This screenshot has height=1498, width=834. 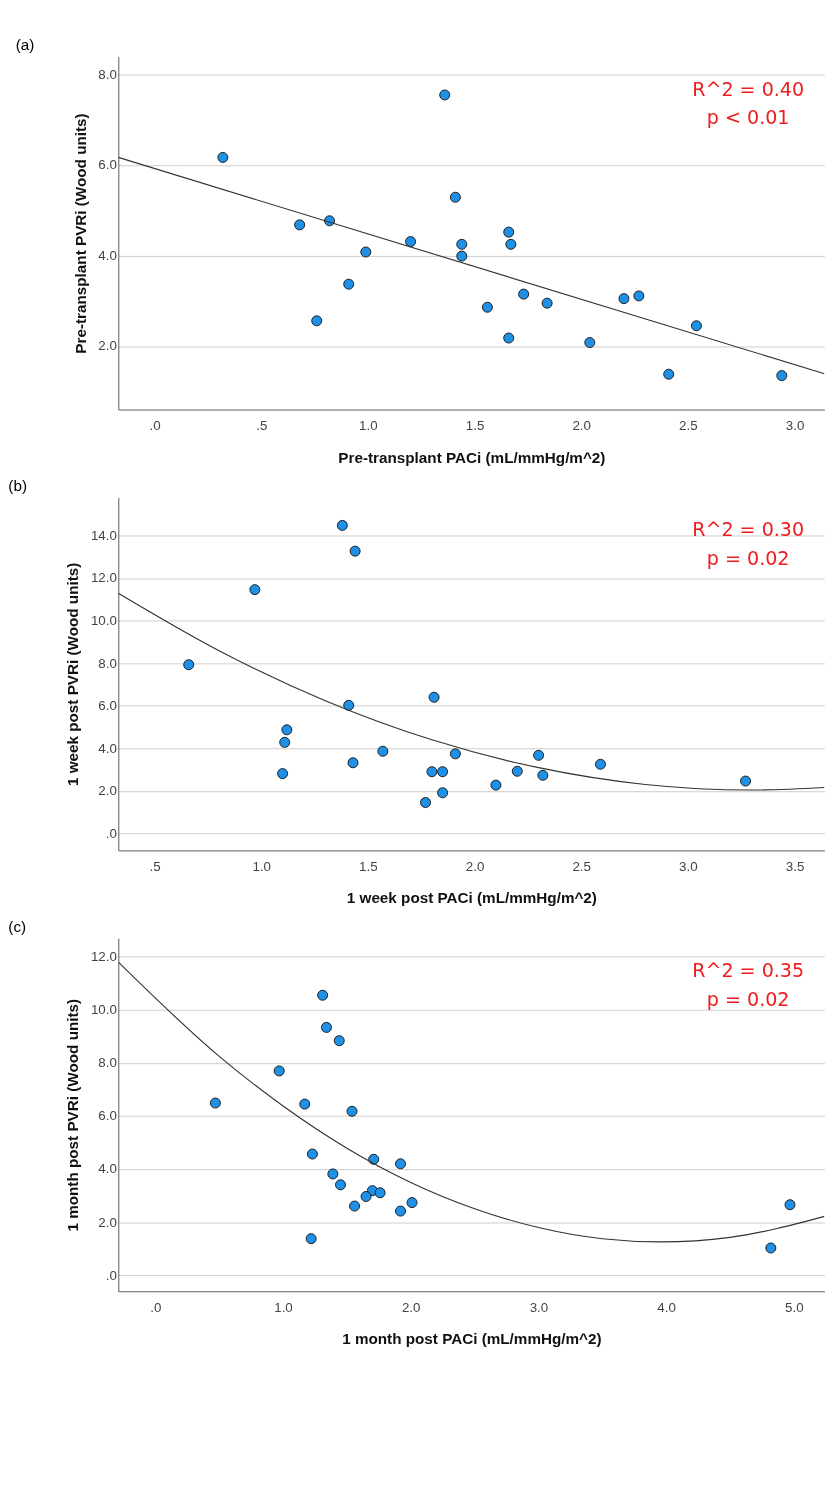 What do you see at coordinates (262, 866) in the screenshot?
I see `x-tick-label: 1.0` at bounding box center [262, 866].